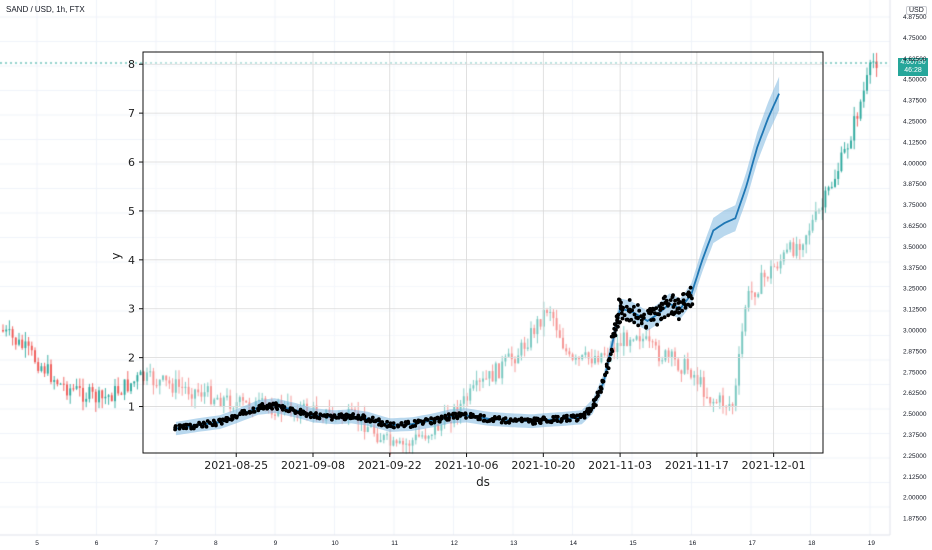 This screenshot has height=550, width=932. What do you see at coordinates (915, 393) in the screenshot?
I see `price-axis-tick: 2.62500` at bounding box center [915, 393].